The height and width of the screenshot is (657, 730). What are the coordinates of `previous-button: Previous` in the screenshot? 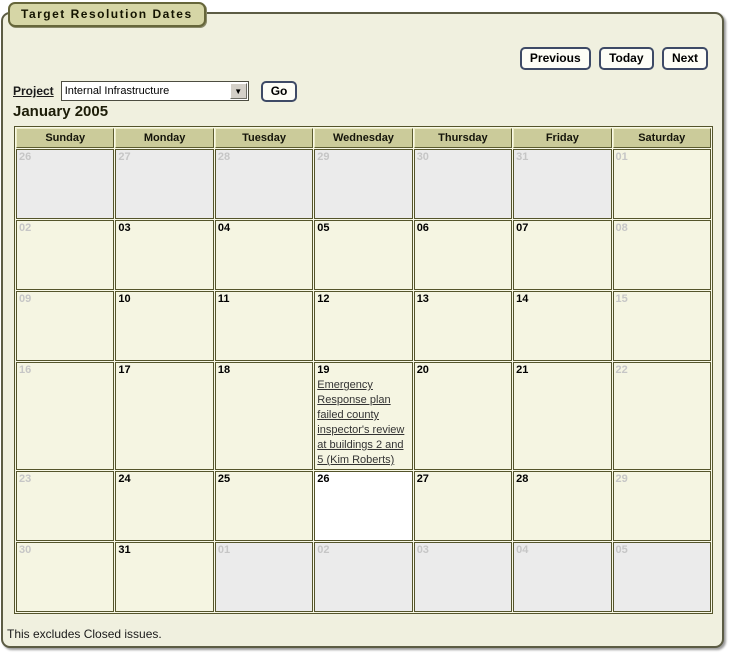 It's located at (555, 58).